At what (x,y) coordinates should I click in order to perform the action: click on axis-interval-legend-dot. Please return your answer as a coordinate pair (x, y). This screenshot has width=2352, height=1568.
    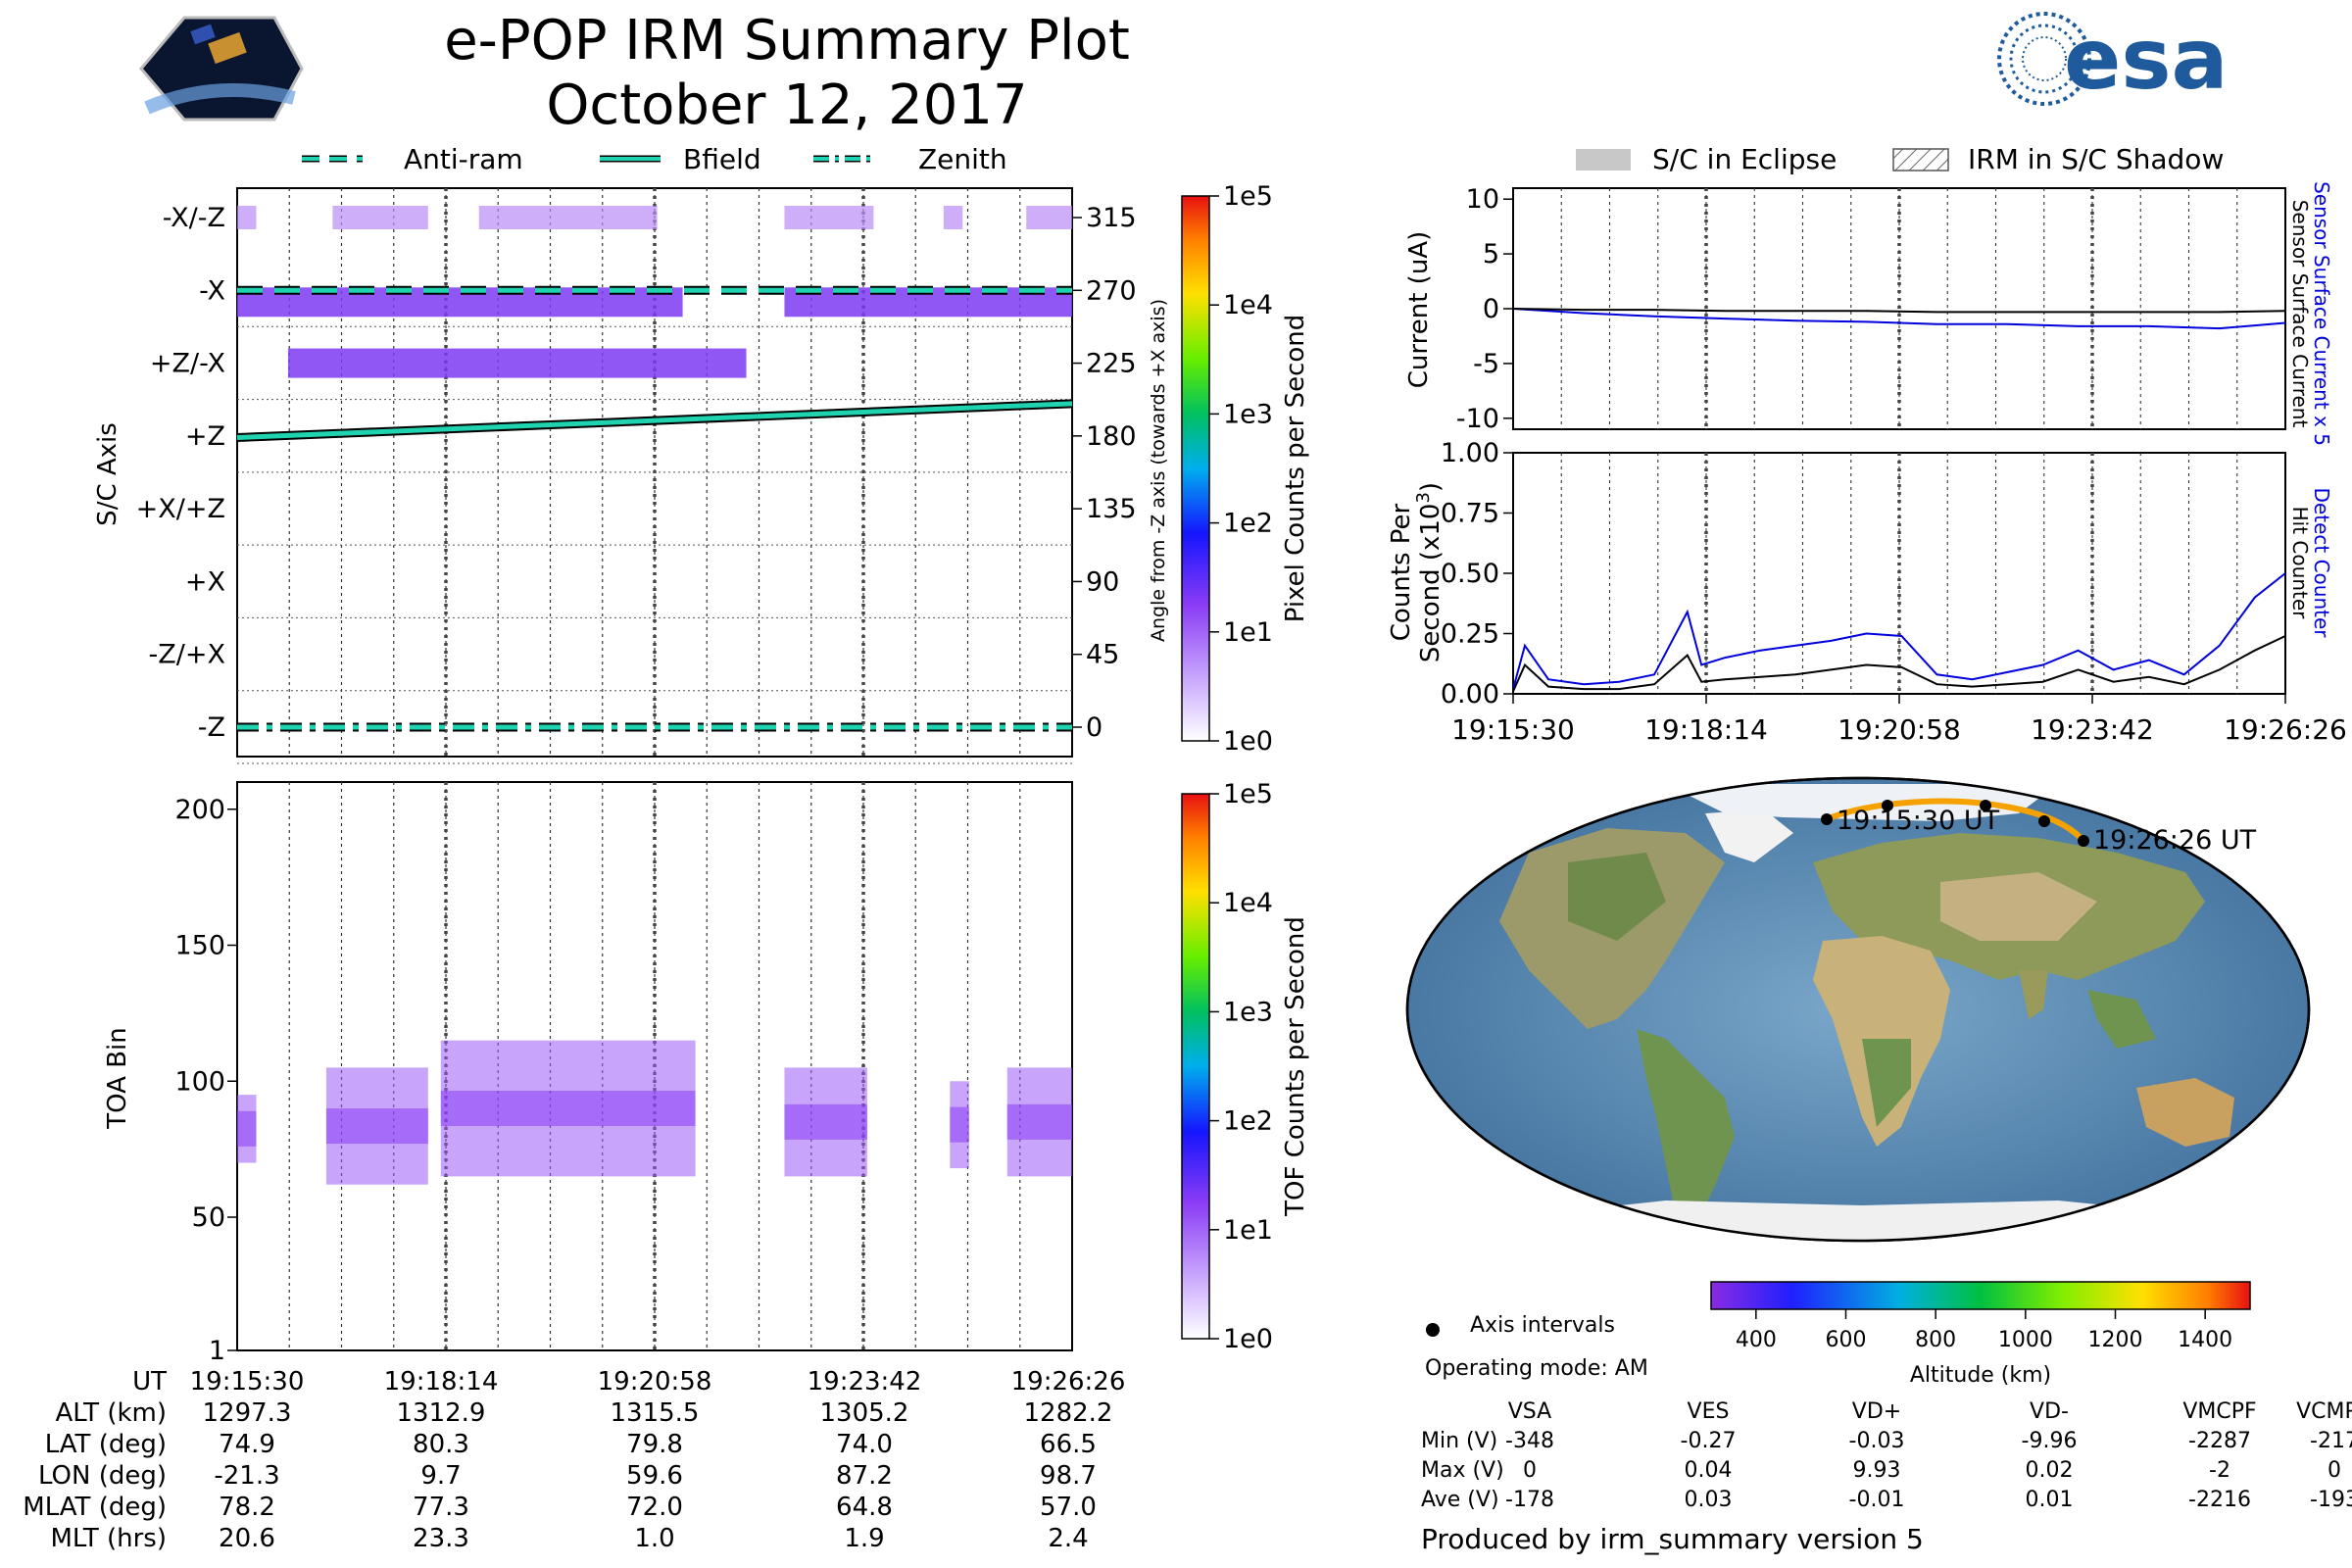
    Looking at the image, I should click on (1433, 1330).